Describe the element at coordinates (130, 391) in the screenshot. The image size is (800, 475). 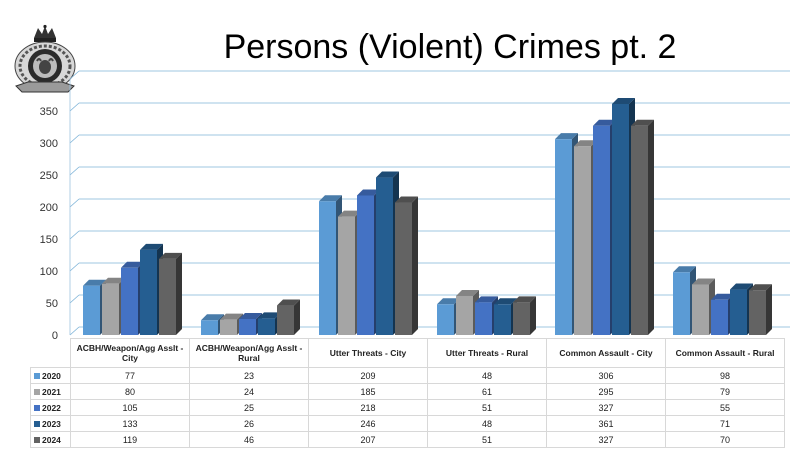
I see `table-cell: 80` at that location.